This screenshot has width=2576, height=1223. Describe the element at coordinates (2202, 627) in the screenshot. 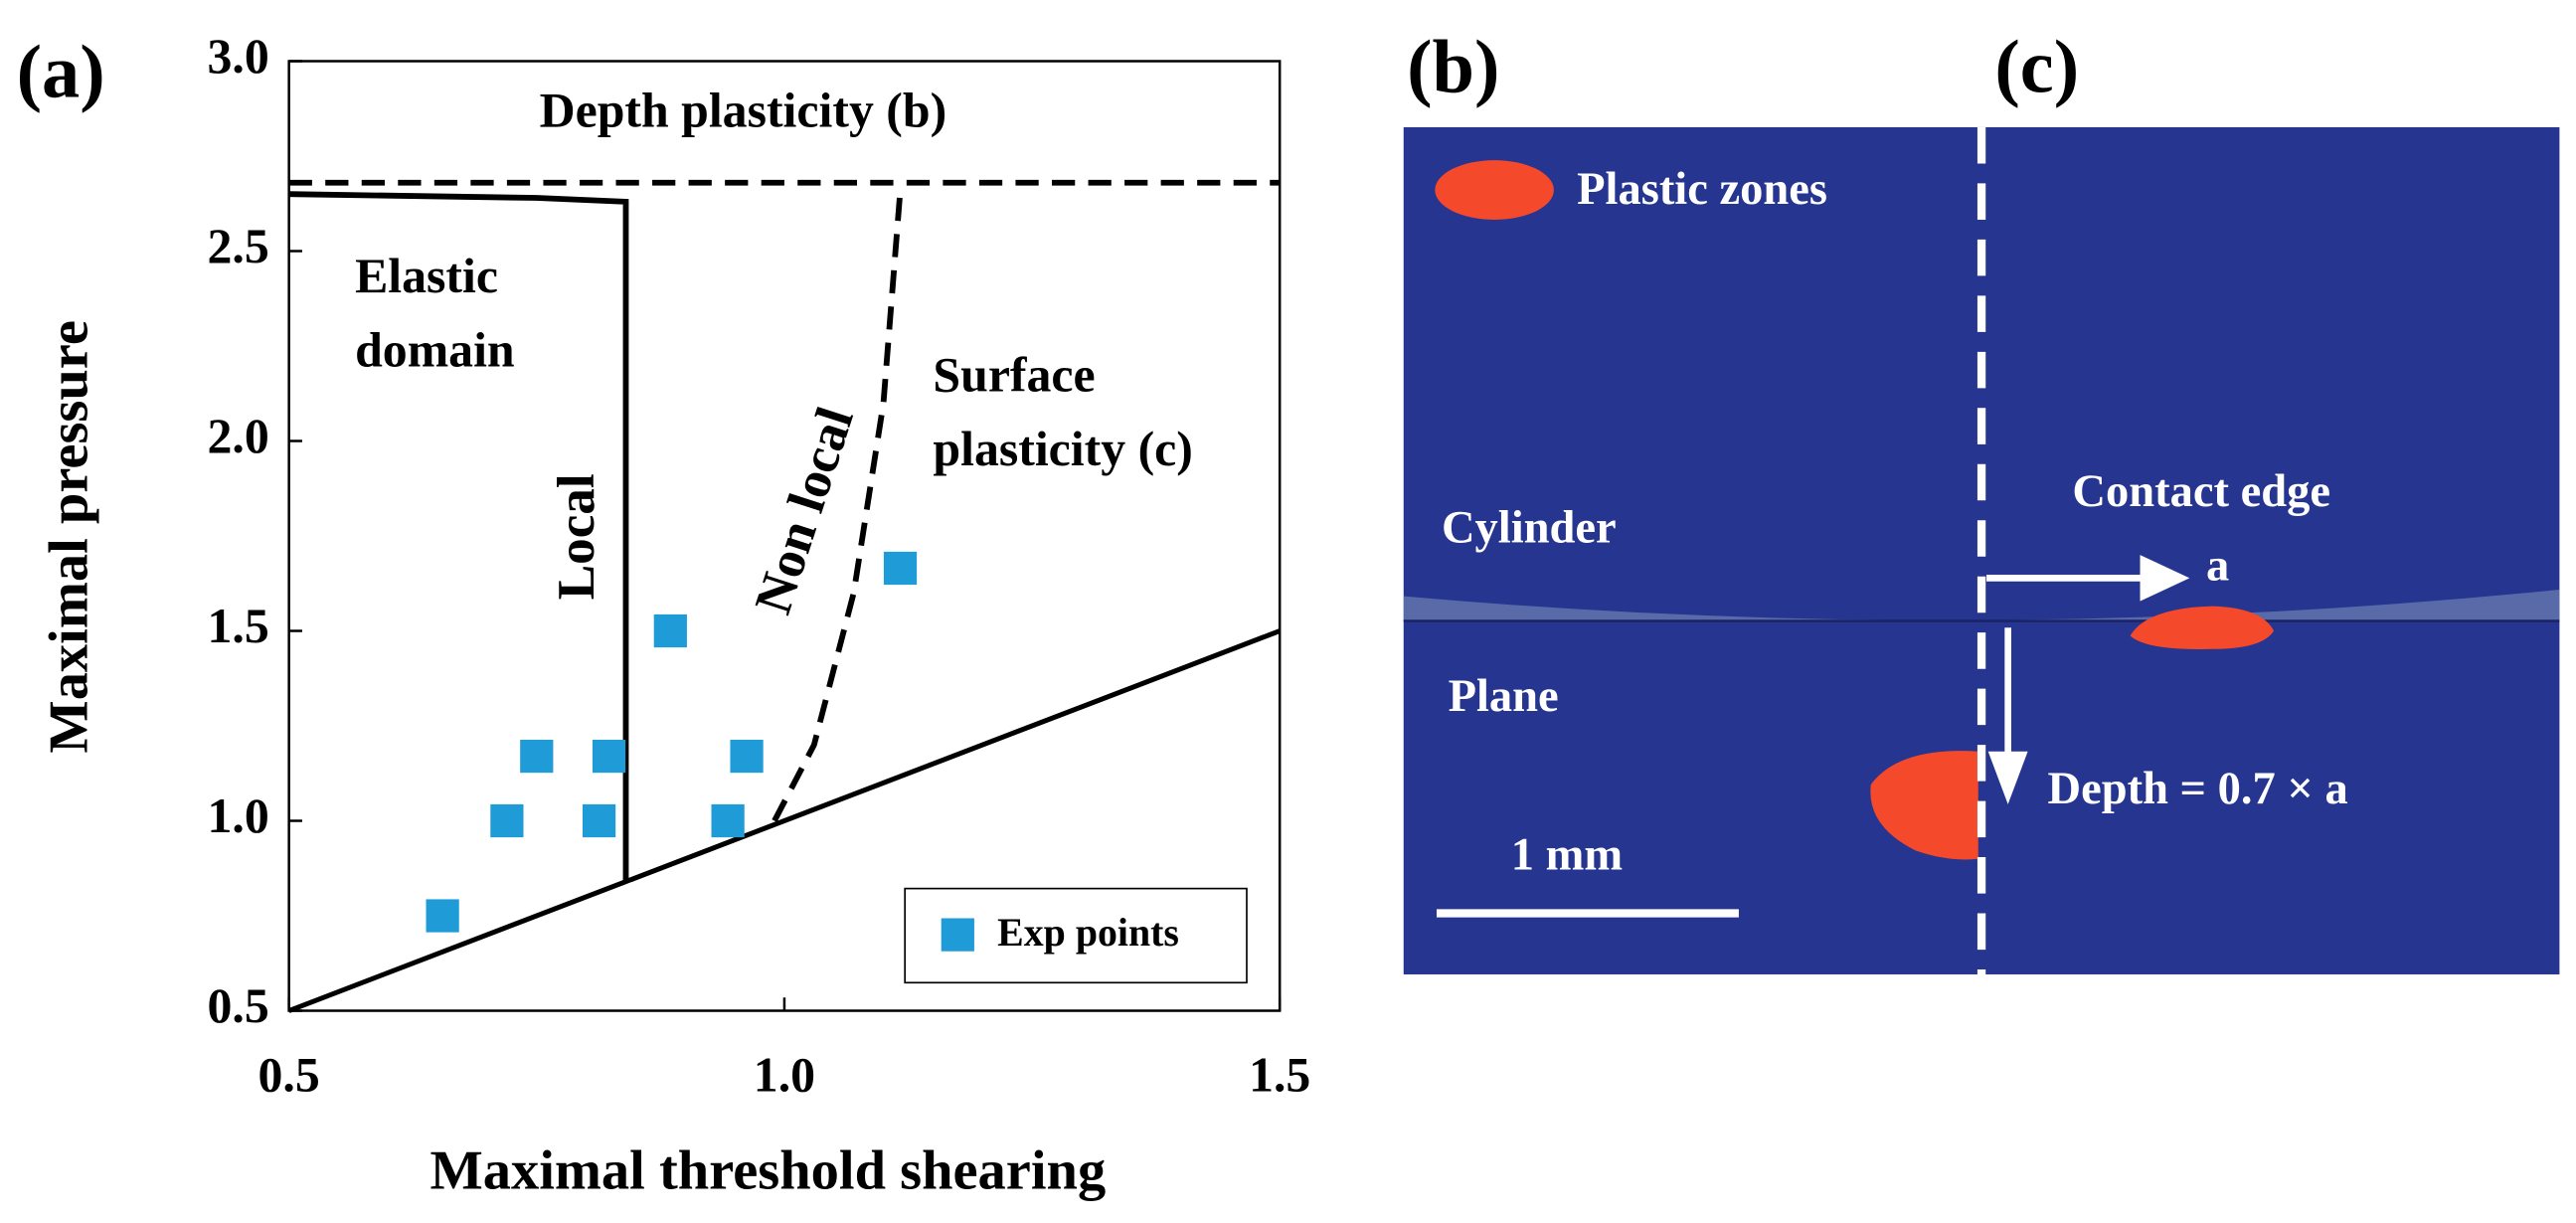

I see `surface-zone` at that location.